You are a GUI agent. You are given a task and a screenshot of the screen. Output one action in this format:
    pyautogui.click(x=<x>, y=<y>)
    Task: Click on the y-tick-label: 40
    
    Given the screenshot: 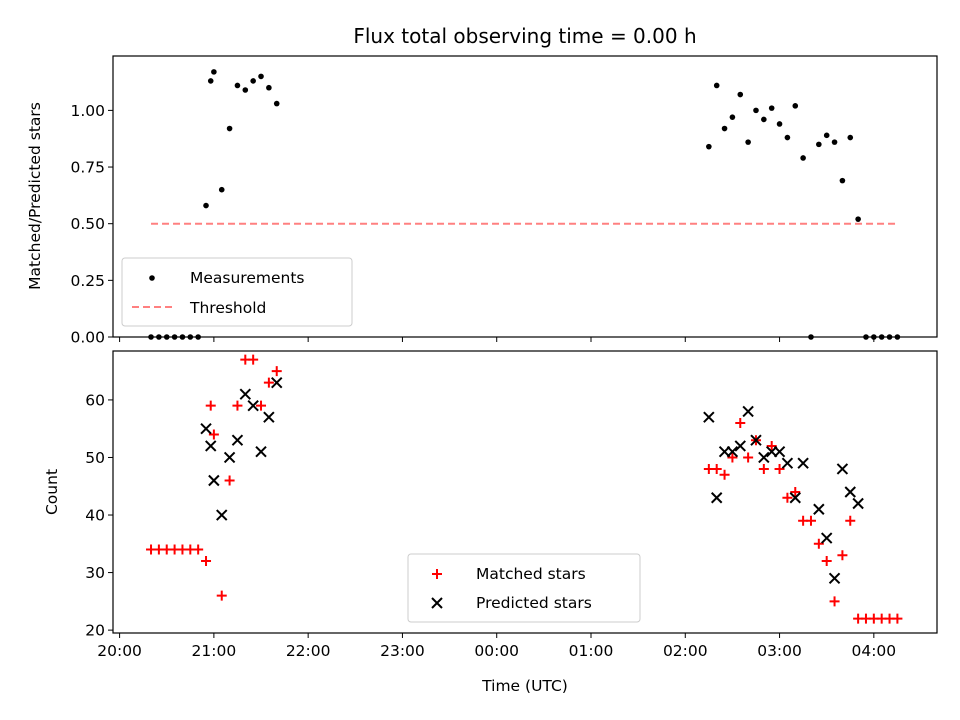 What is the action you would take?
    pyautogui.click(x=95, y=516)
    